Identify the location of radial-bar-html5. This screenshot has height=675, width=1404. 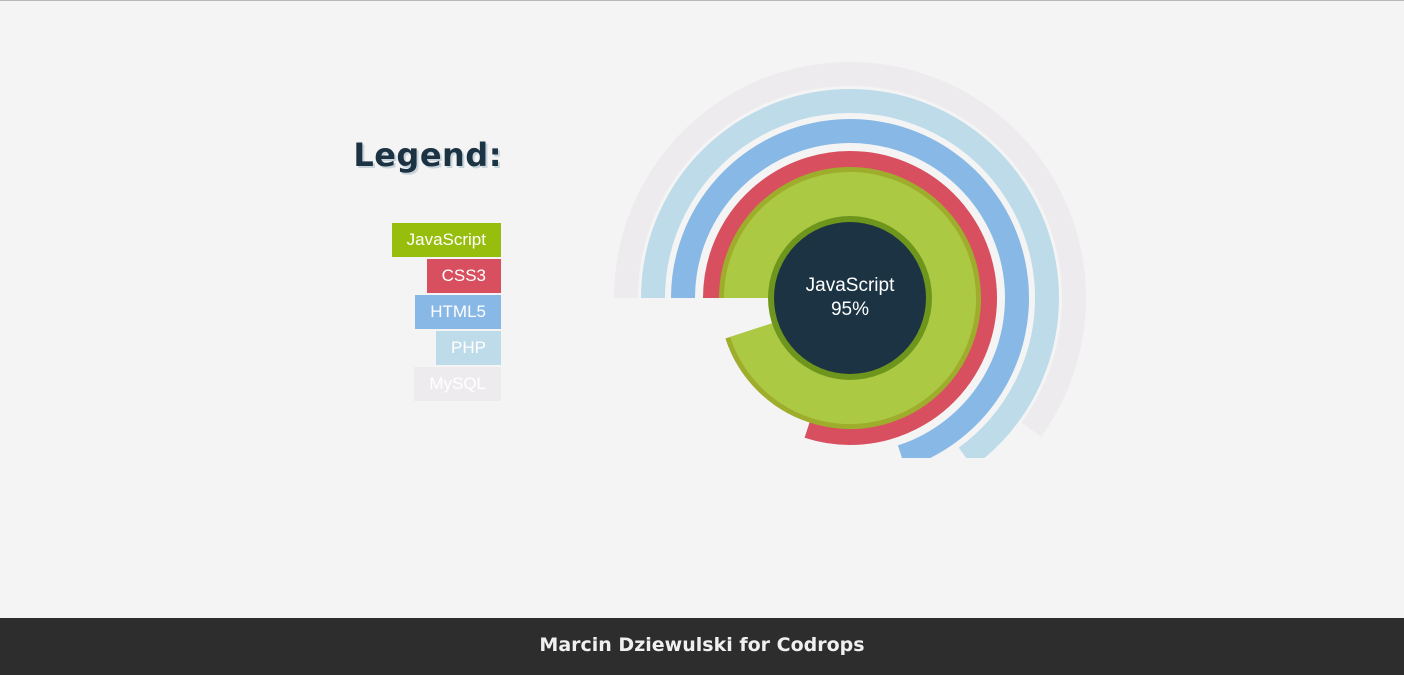
(850, 288).